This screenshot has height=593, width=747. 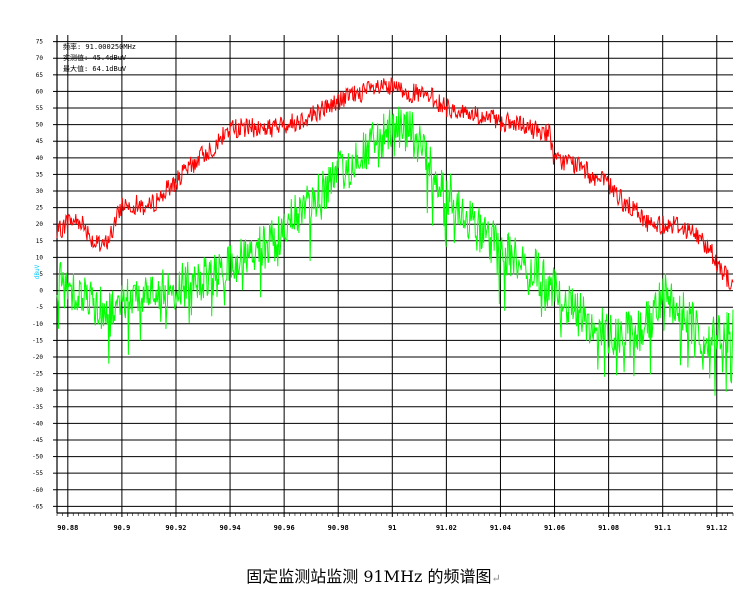 What do you see at coordinates (37, 407) in the screenshot?
I see `y-tick-label: -35` at bounding box center [37, 407].